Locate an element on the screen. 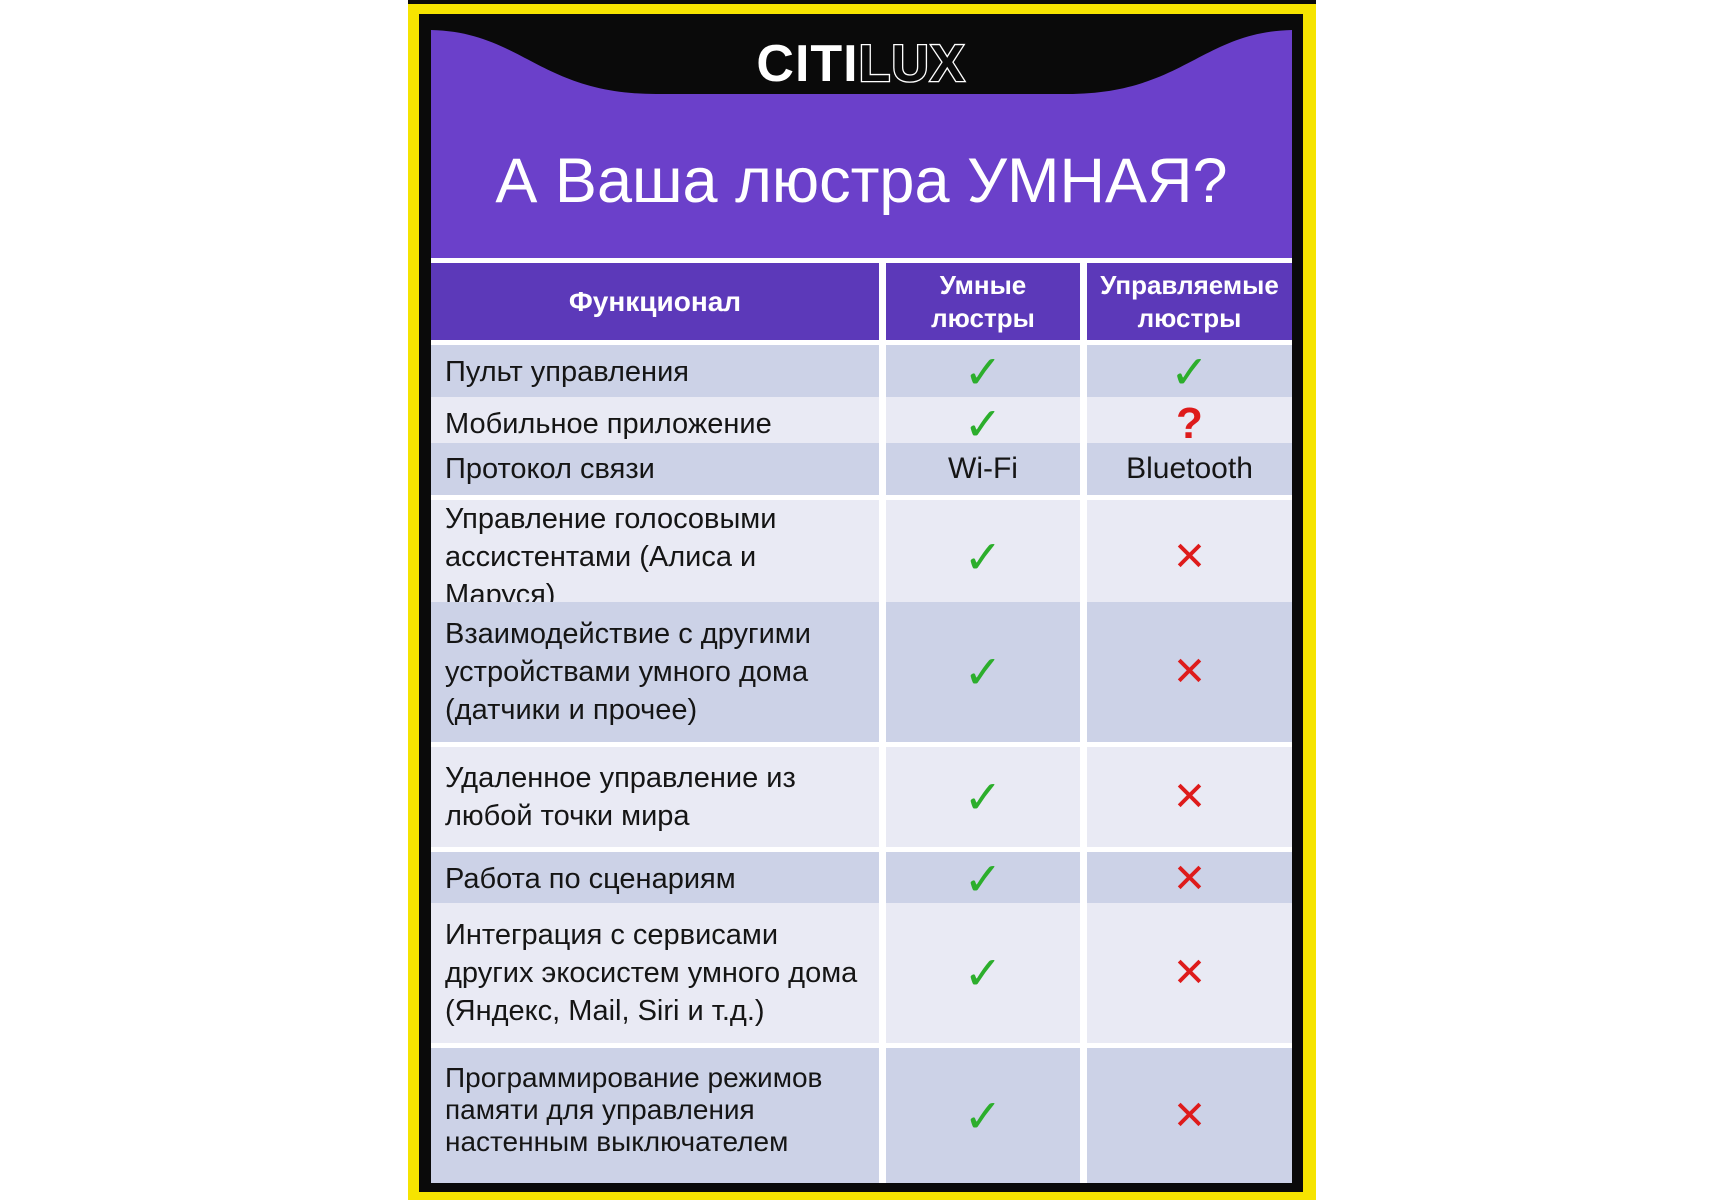 This screenshot has height=1200, width=1715. brand-banner: CITILUX is located at coordinates (861, 64).